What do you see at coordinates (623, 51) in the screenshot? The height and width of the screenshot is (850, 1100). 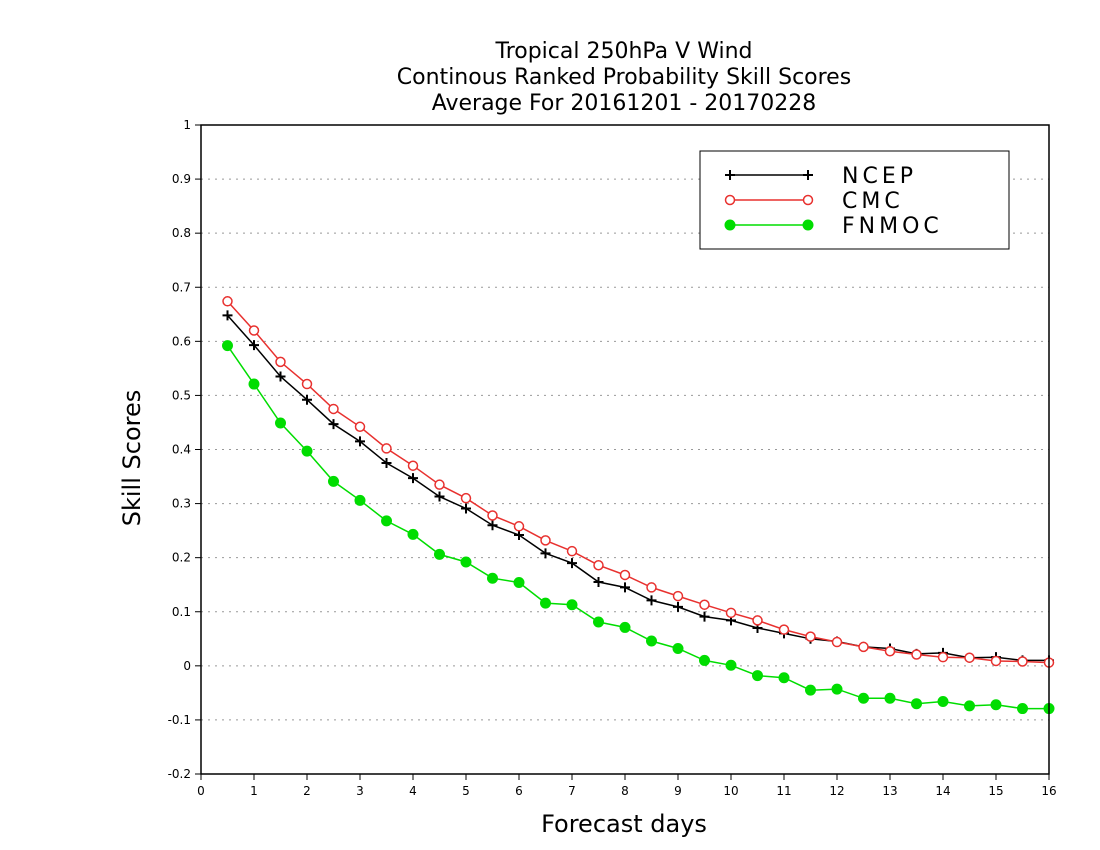 I see `title-line-1: Tropical 250hPa V Wind` at bounding box center [623, 51].